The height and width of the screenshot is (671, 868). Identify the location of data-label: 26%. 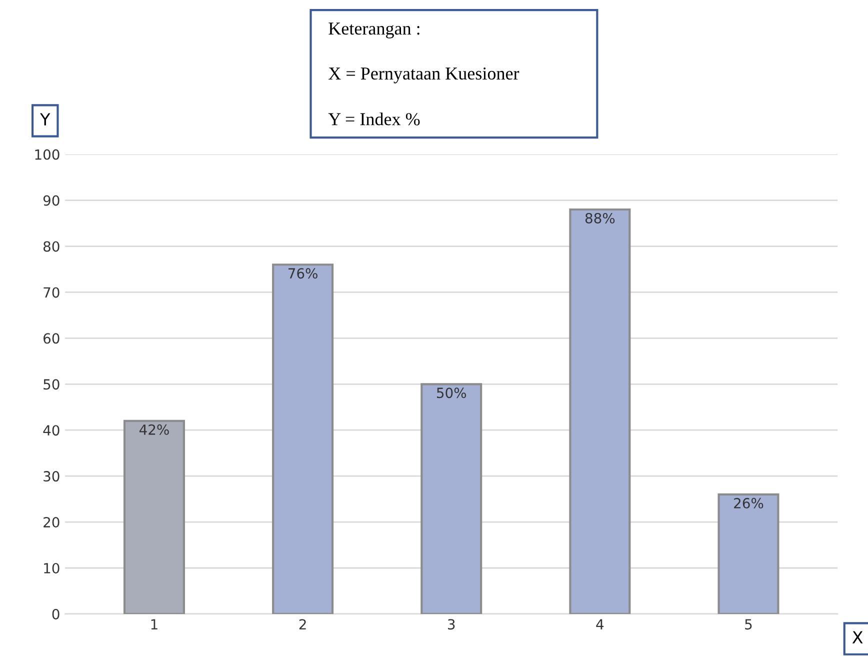
(749, 503).